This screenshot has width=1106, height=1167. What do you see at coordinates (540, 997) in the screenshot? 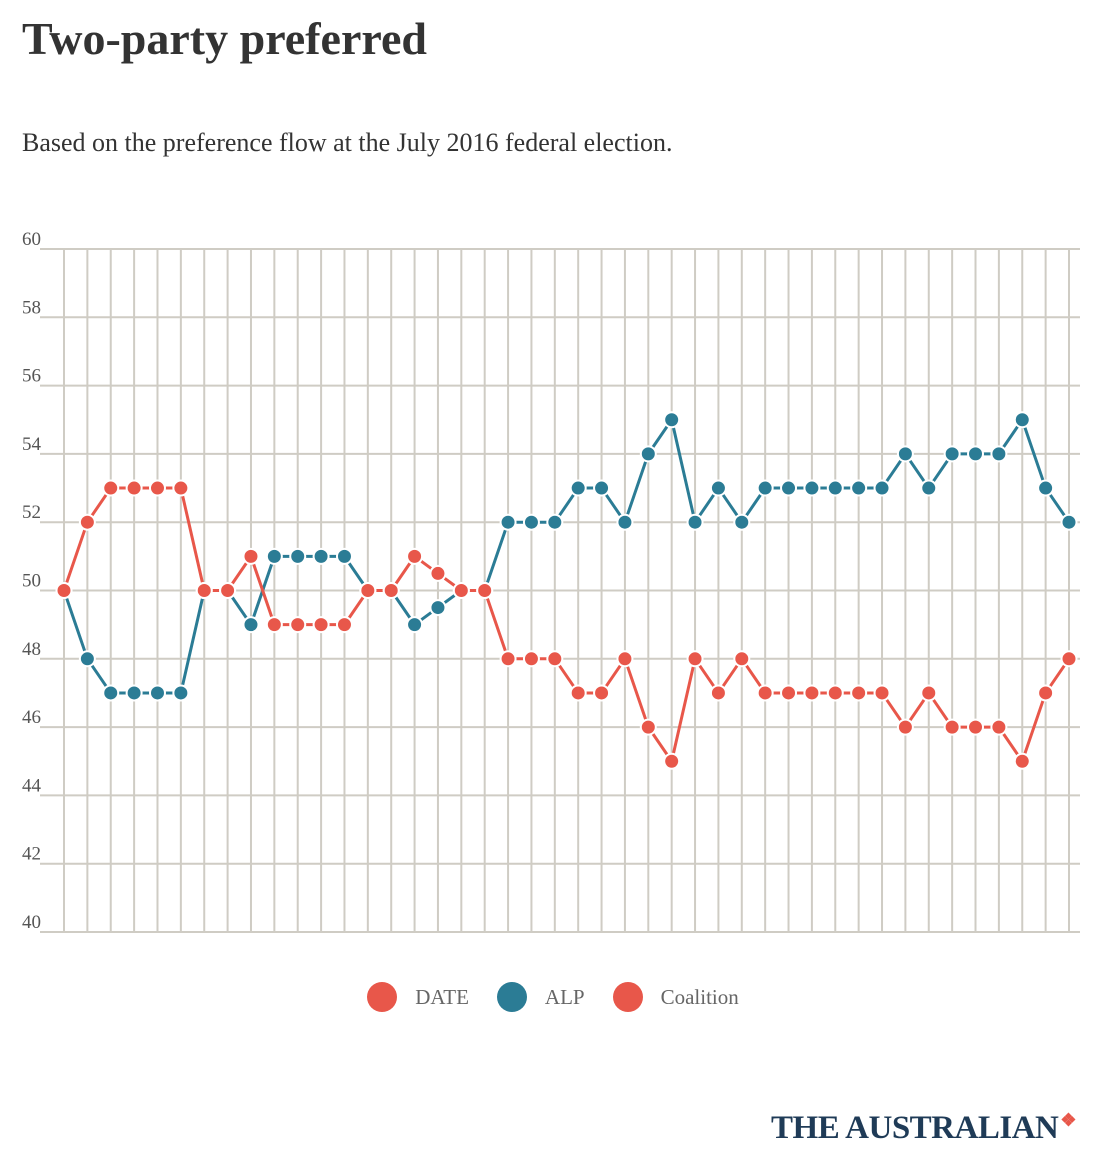
I see `legend-item-alp: ALP` at bounding box center [540, 997].